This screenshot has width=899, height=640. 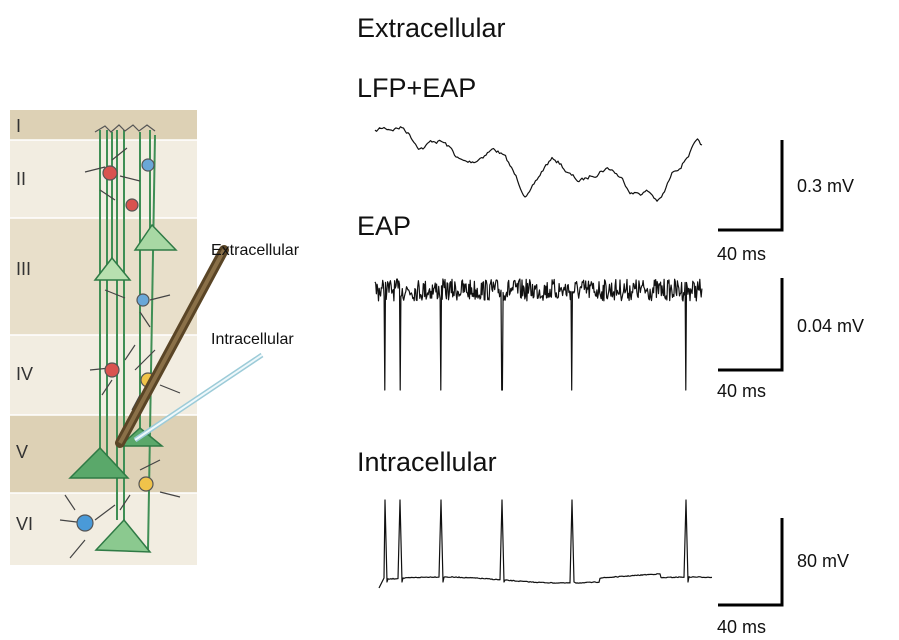 What do you see at coordinates (24, 524) in the screenshot?
I see `layer-label: VI` at bounding box center [24, 524].